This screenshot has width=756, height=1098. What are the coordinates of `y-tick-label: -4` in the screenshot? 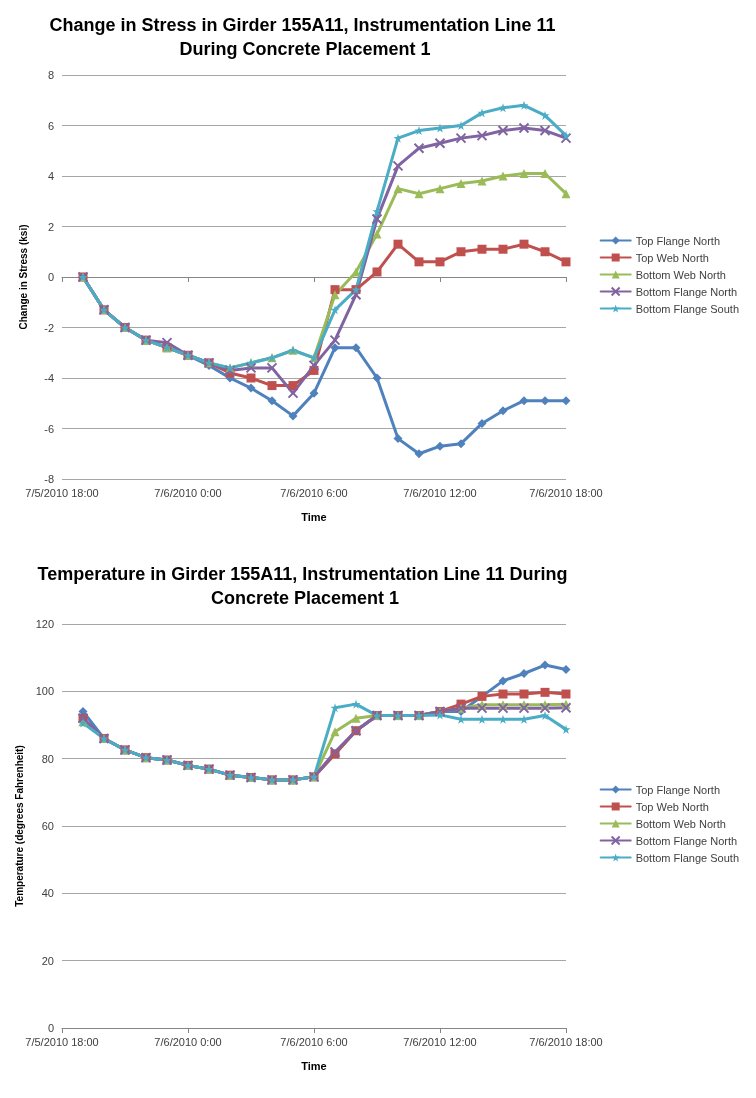 It's located at (49, 378).